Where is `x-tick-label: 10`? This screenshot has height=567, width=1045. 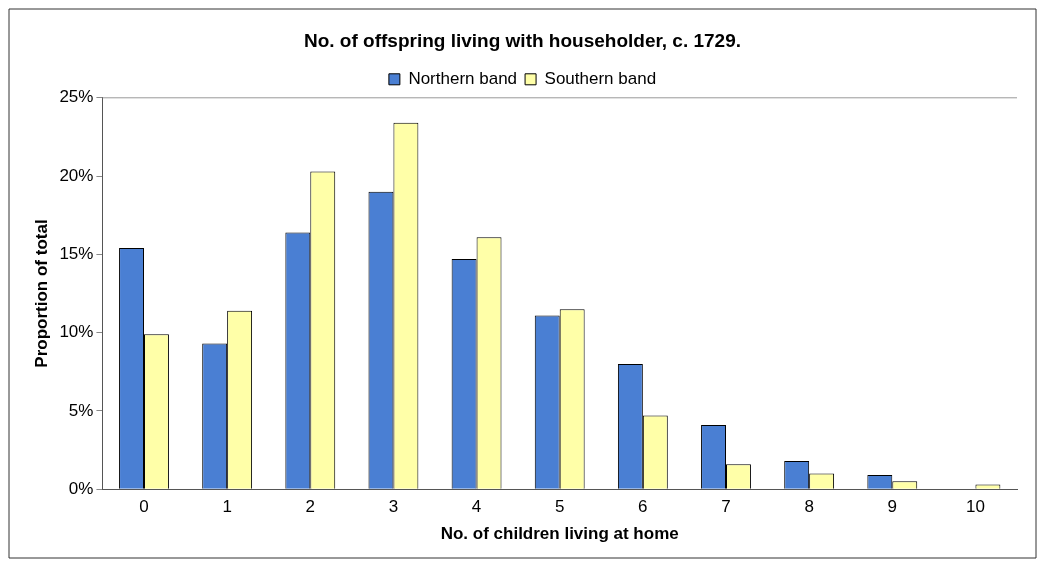 x-tick-label: 10 is located at coordinates (975, 507).